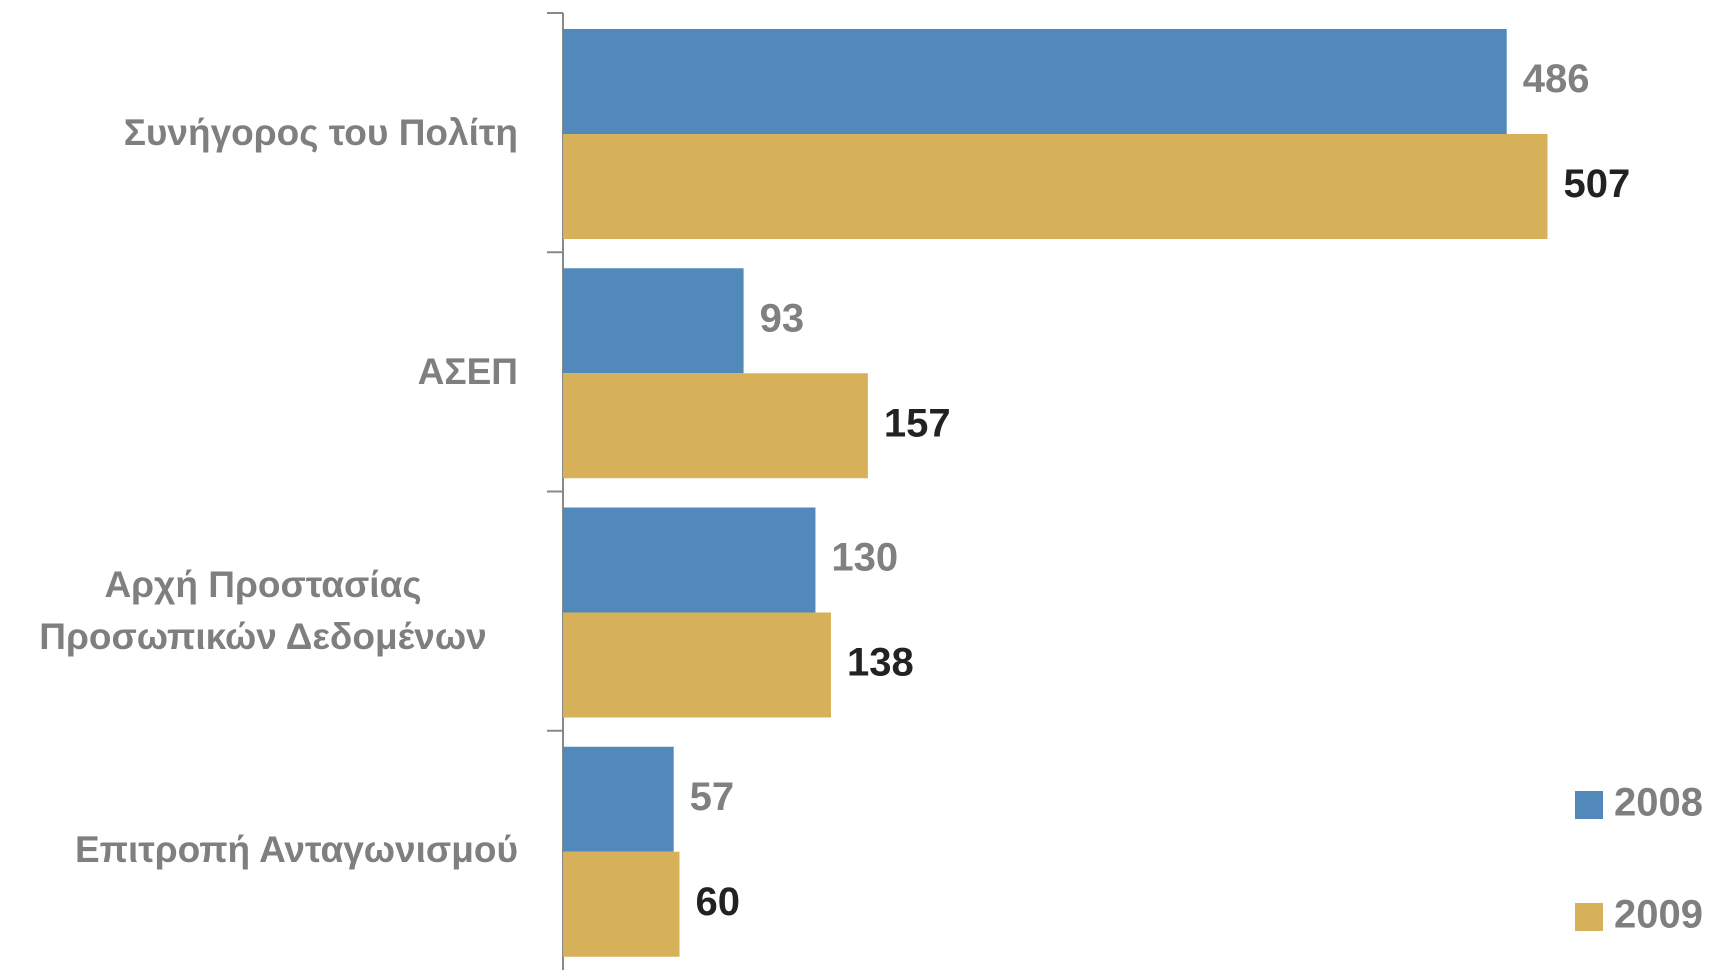 Image resolution: width=1713 pixels, height=970 pixels. Describe the element at coordinates (320, 132) in the screenshot. I see `category-label: Συνήγορος του Πολίτη` at that location.